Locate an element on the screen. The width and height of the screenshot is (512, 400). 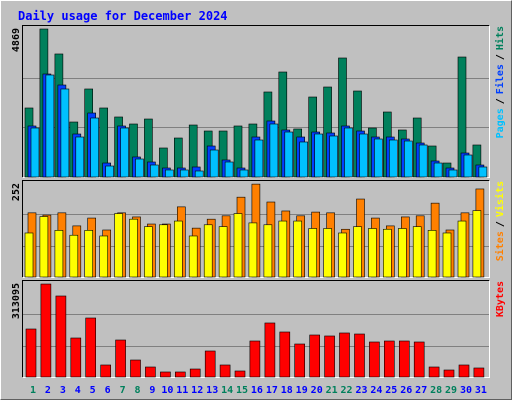
x-tick-label: 21 is located at coordinates (332, 390).